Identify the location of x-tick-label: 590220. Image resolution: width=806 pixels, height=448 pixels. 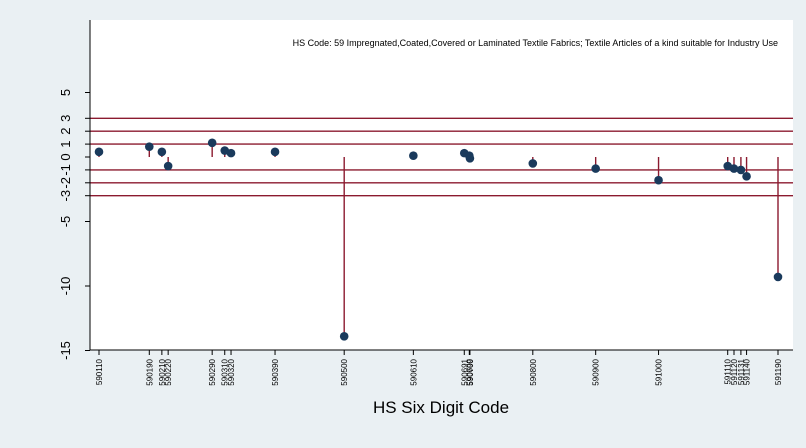
(168, 371).